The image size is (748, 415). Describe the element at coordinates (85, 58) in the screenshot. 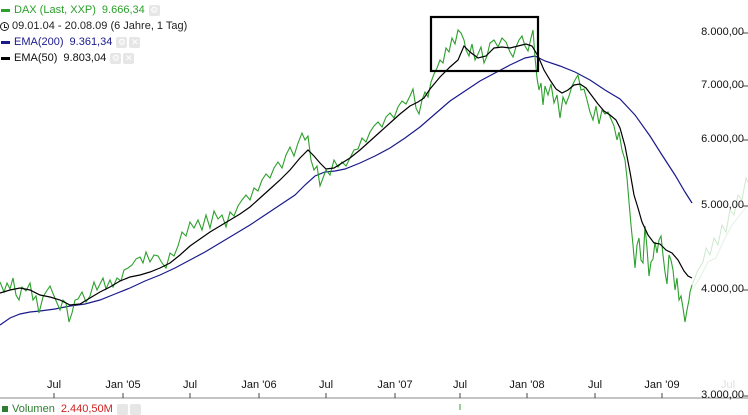

I see `legend-ema50-value: 9.803,04` at that location.